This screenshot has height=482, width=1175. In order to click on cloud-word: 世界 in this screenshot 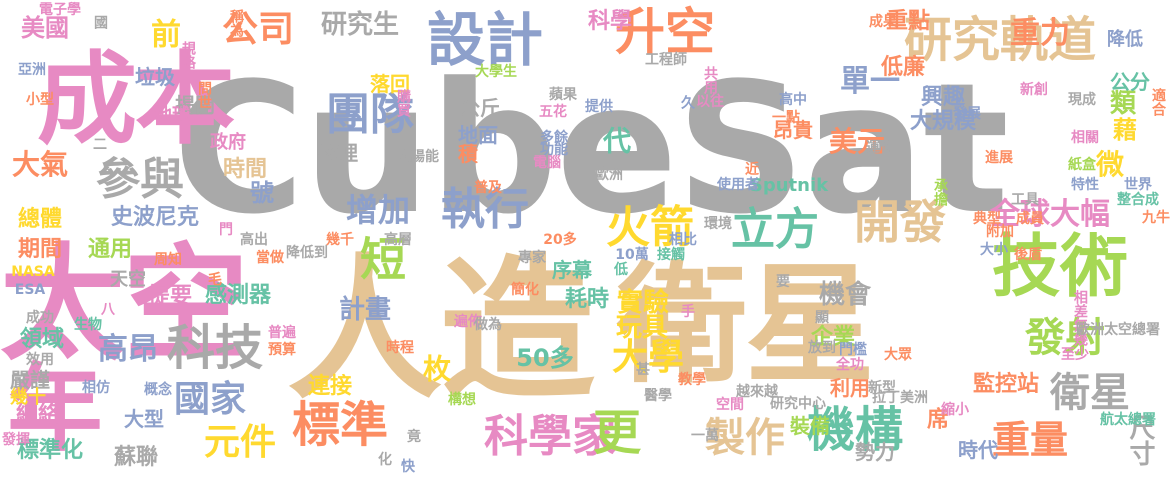, I will do `click(1138, 185)`.